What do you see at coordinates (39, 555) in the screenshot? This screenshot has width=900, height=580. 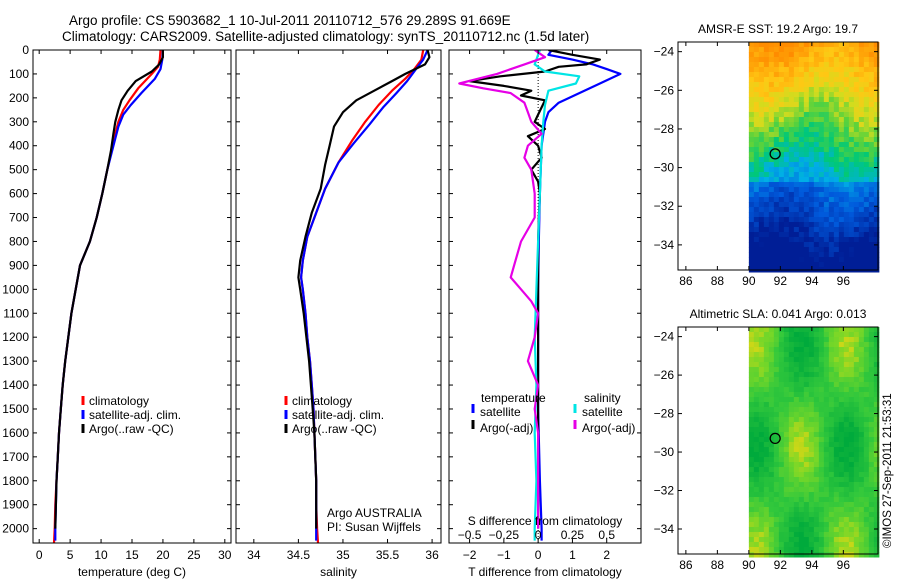 I see `x-tick-label: 0` at bounding box center [39, 555].